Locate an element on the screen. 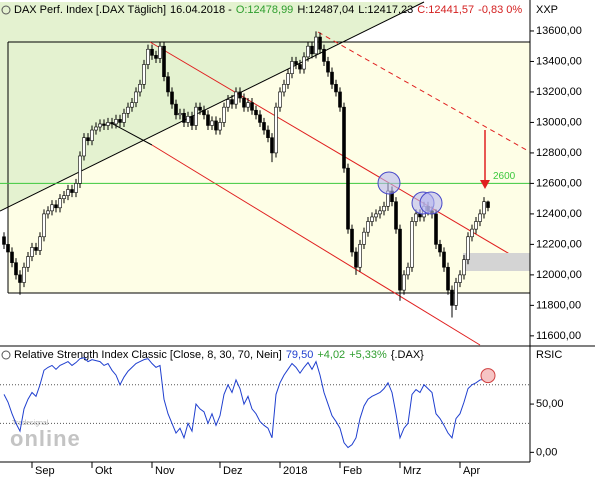  axis-label: RSIC is located at coordinates (549, 355).